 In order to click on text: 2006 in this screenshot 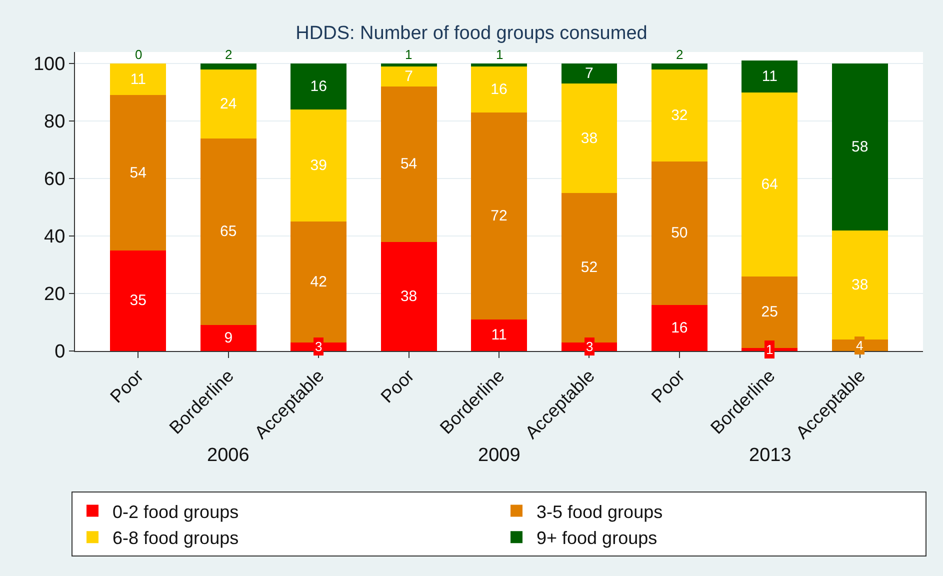, I will do `click(228, 455)`.